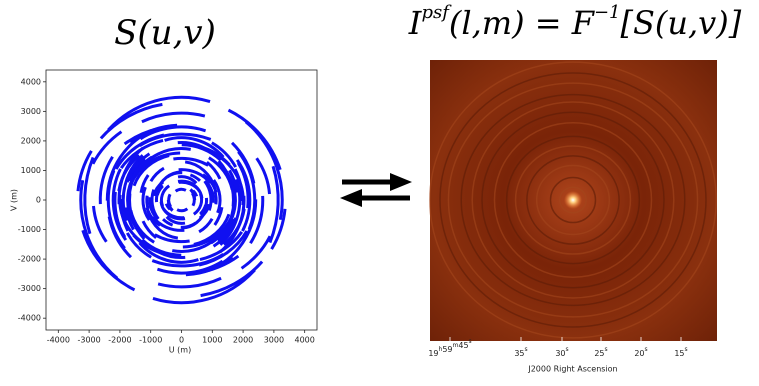 Image resolution: width=759 pixels, height=386 pixels. Describe the element at coordinates (29, 259) in the screenshot. I see `y-tick-label: -2000` at that location.